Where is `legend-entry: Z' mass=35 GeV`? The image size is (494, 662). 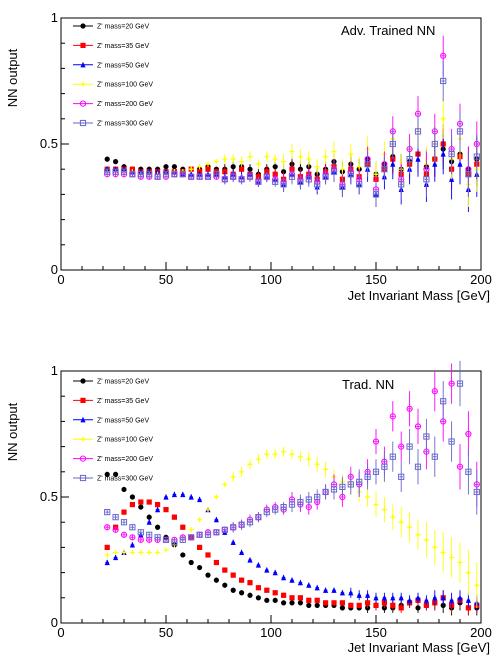
legend-entry: Z' mass=35 GeV is located at coordinates (111, 401).